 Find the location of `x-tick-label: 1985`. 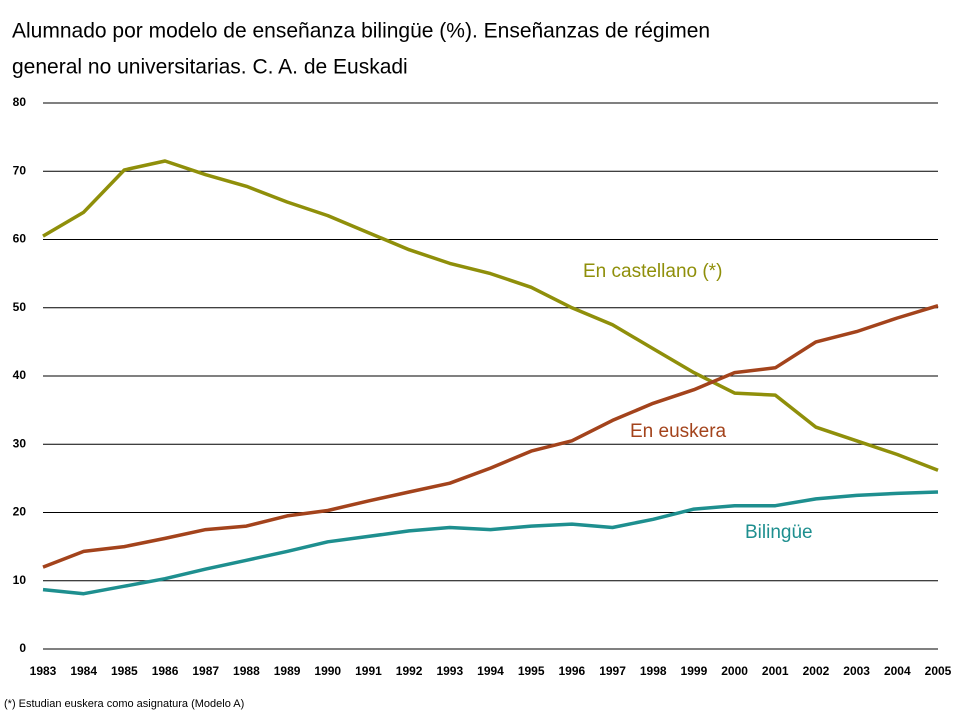

x-tick-label: 1985 is located at coordinates (124, 671).